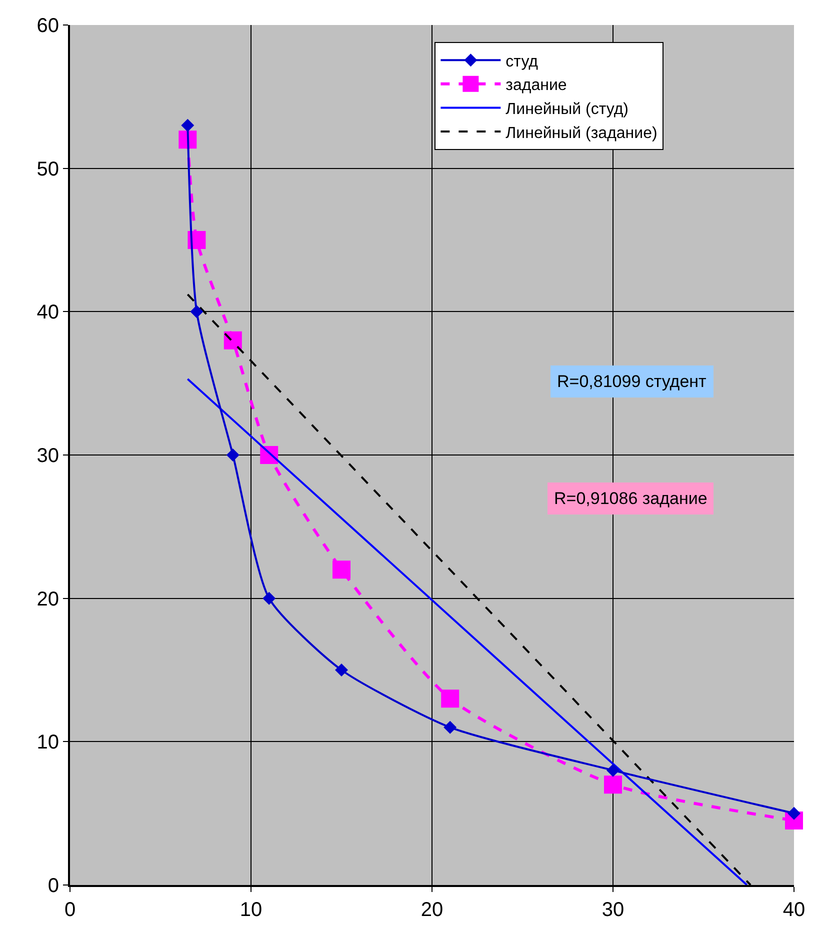  What do you see at coordinates (251, 910) in the screenshot?
I see `x-tick-label: 10` at bounding box center [251, 910].